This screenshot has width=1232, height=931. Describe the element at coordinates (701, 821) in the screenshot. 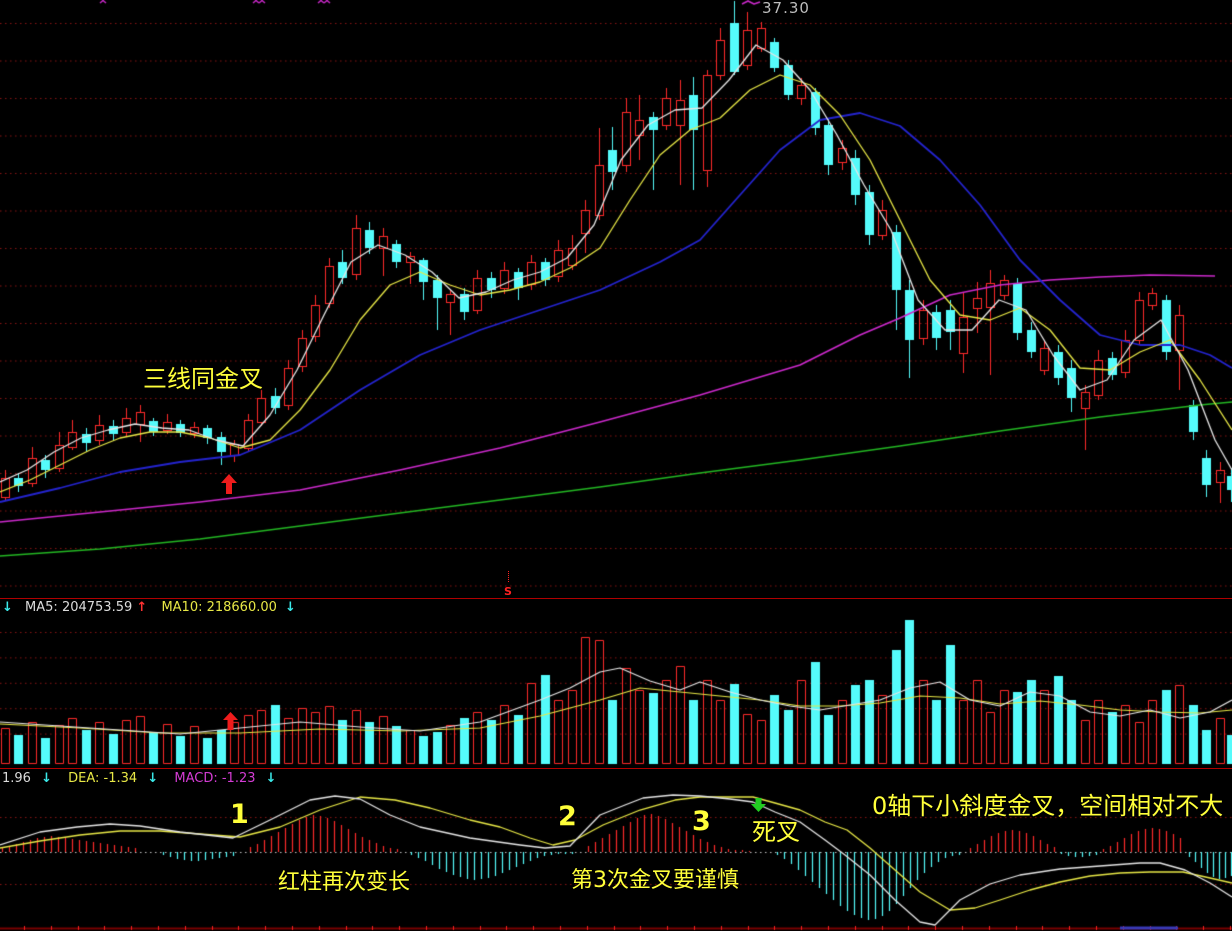

I see `golden-cross-3-label: 3` at that location.